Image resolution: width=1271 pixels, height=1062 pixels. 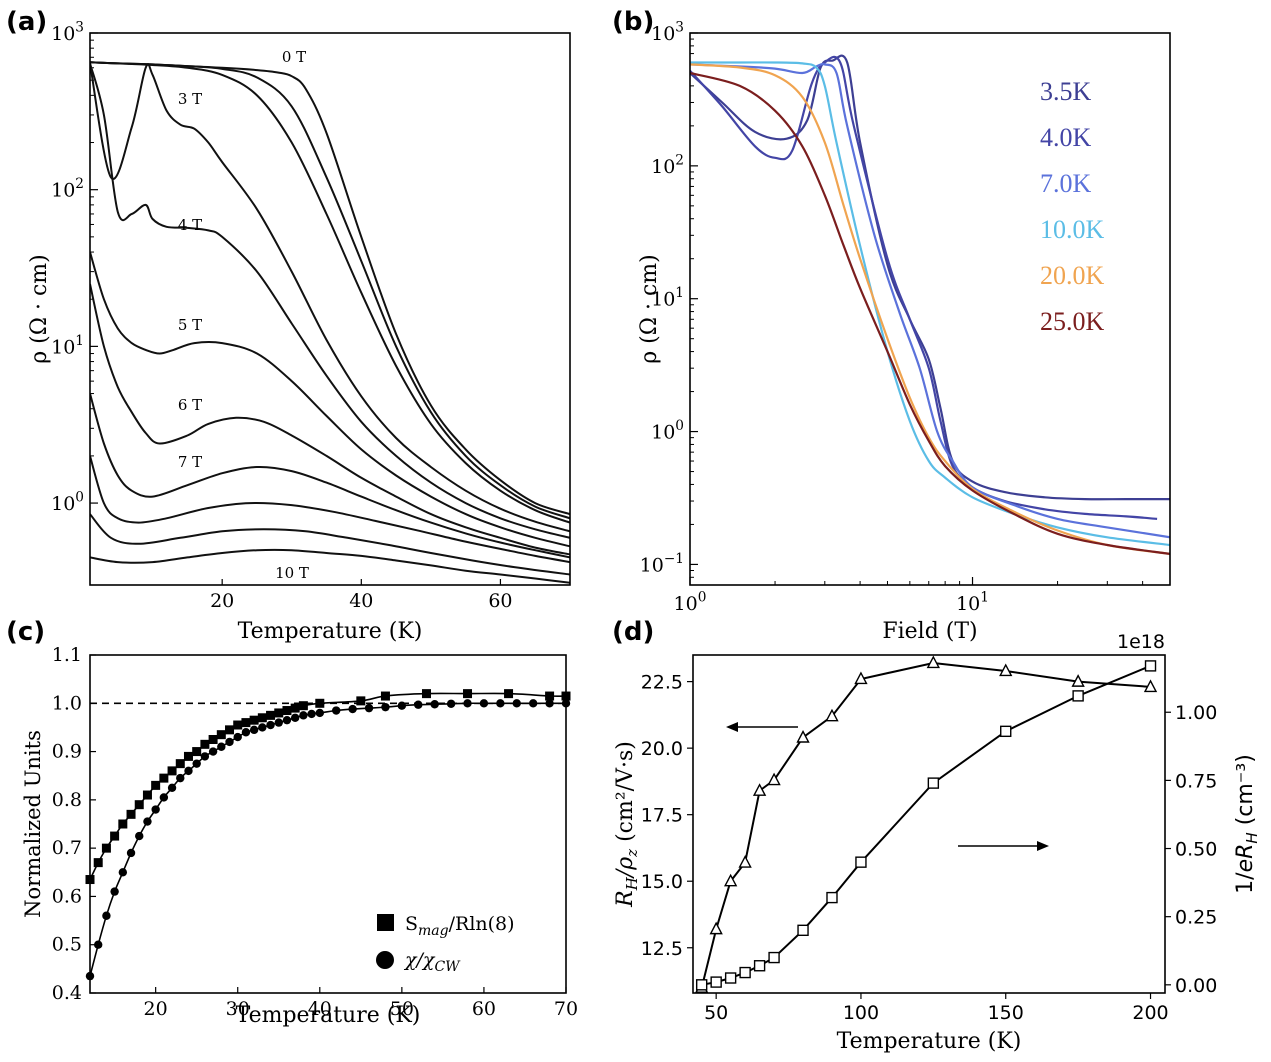 I want to click on a-curve-label: 10 T, so click(x=292, y=573).